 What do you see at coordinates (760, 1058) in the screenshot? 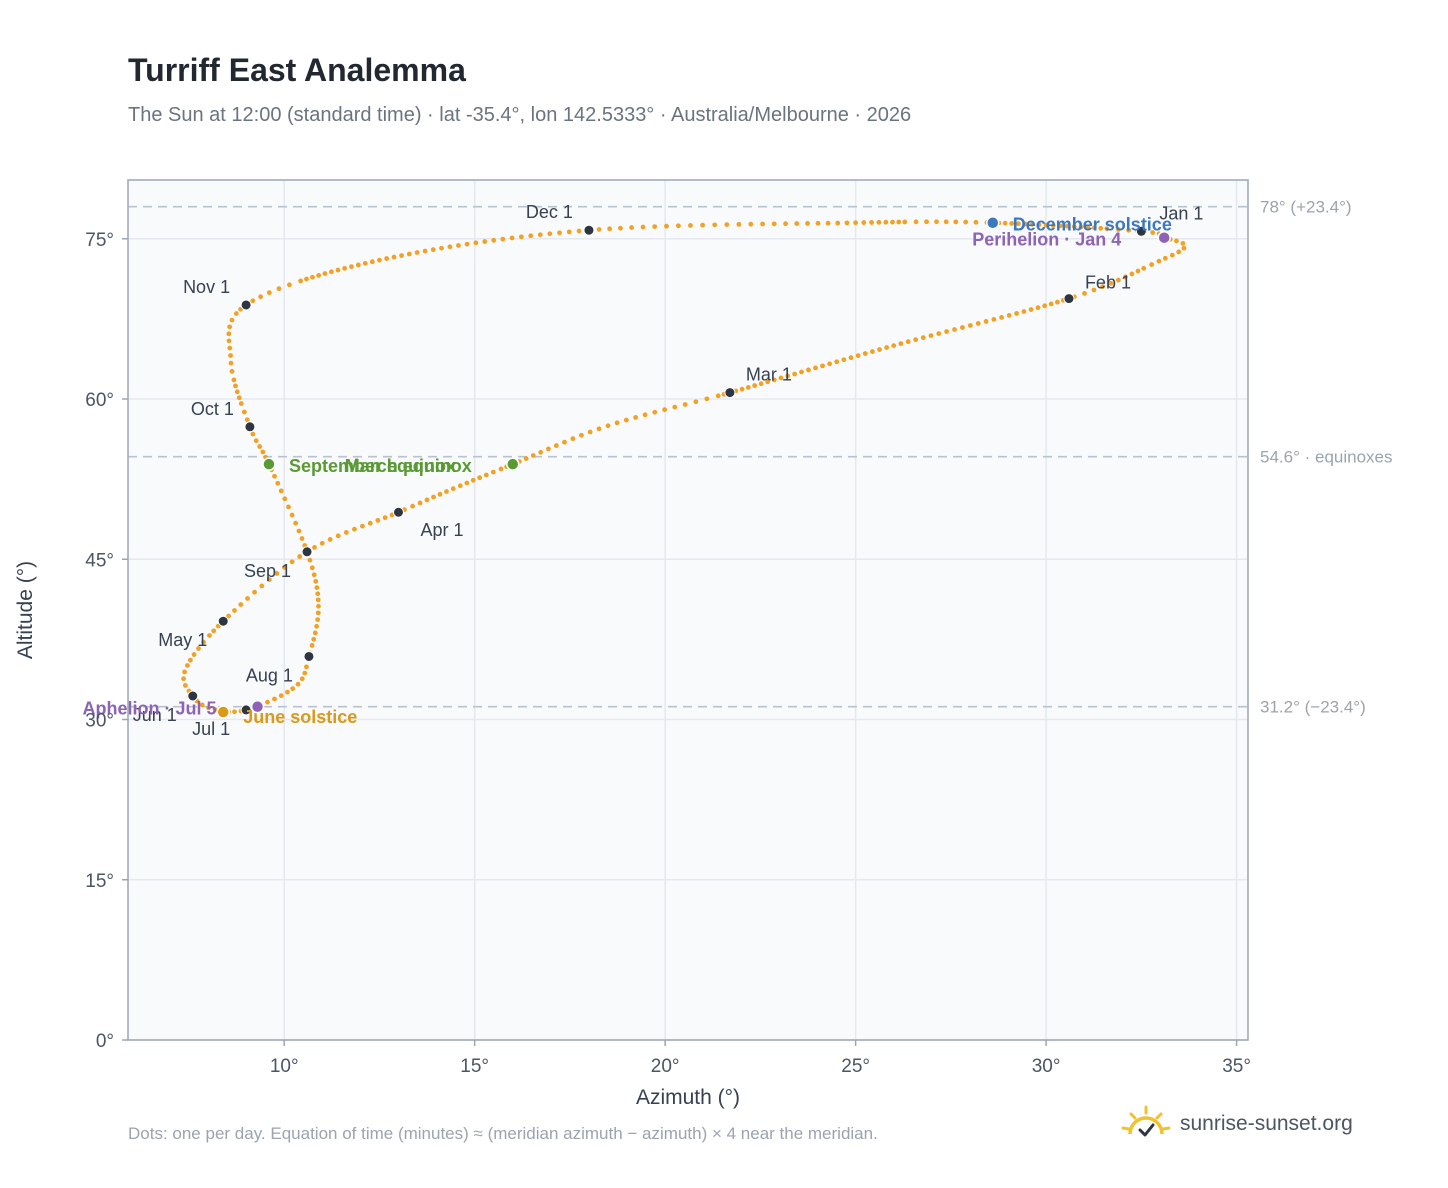
I see `x-axis-ticks: 10° 15° 20° 25° 30° 35°` at bounding box center [760, 1058].